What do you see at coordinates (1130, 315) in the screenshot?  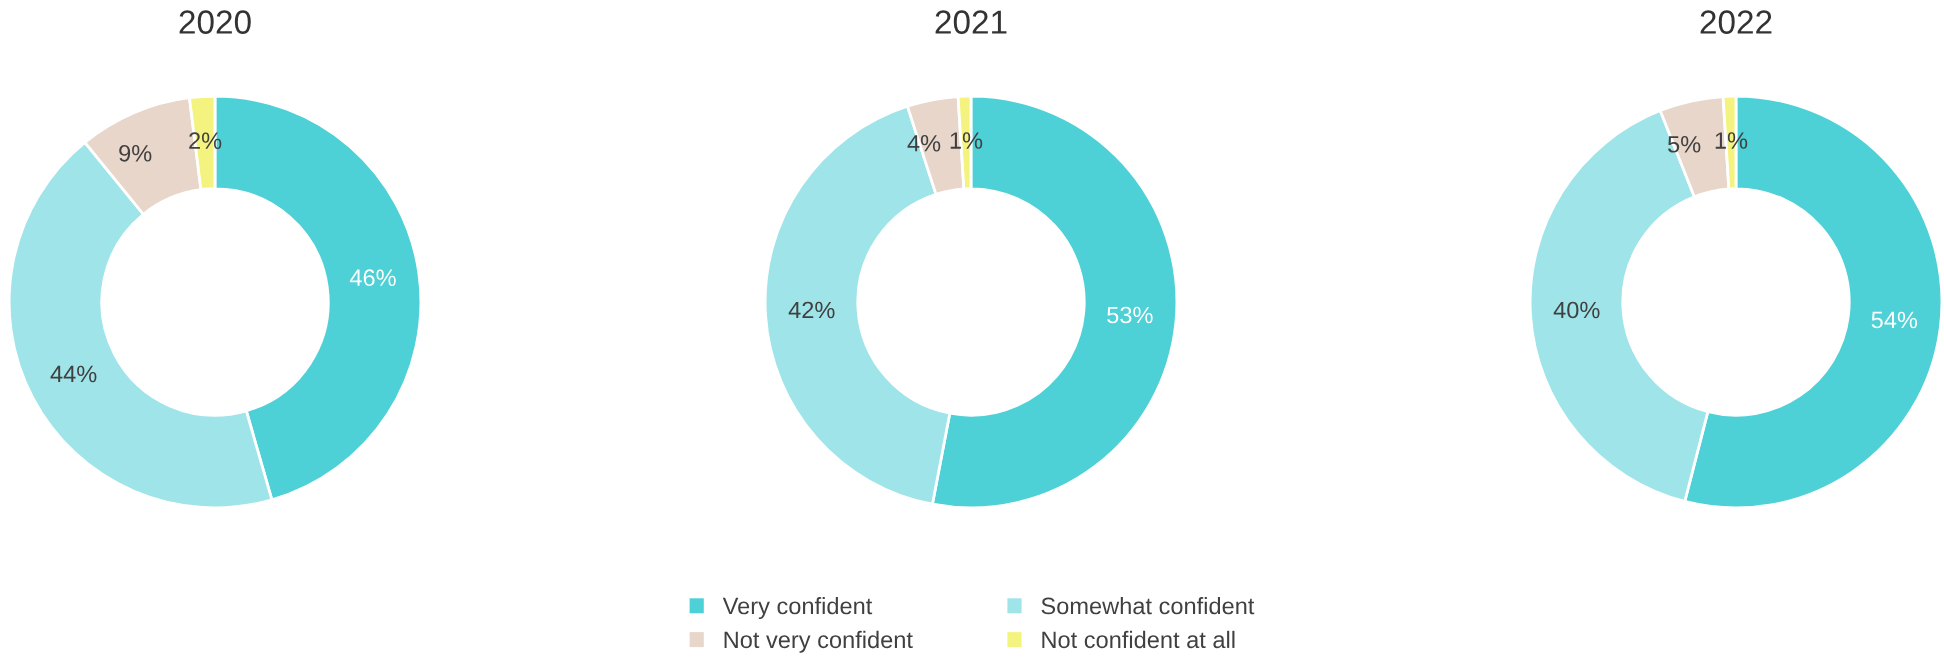 I see `data-label: 53%` at bounding box center [1130, 315].